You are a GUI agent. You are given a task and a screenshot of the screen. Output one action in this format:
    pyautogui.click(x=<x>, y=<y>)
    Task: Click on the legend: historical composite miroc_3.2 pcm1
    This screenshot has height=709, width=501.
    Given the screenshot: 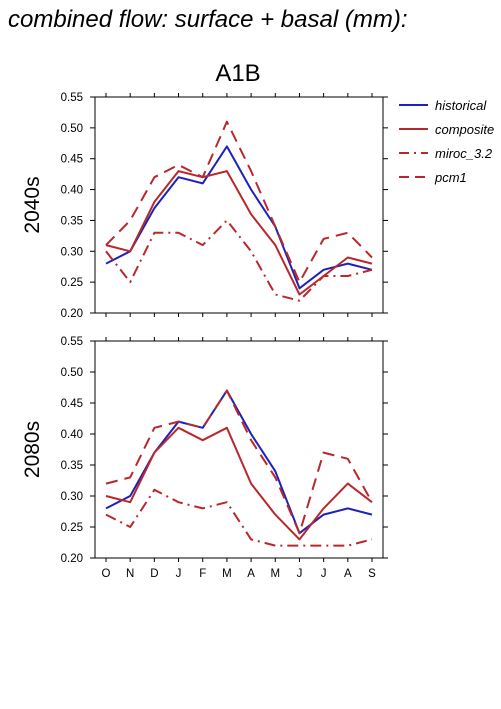 What is the action you would take?
    pyautogui.click(x=446, y=141)
    